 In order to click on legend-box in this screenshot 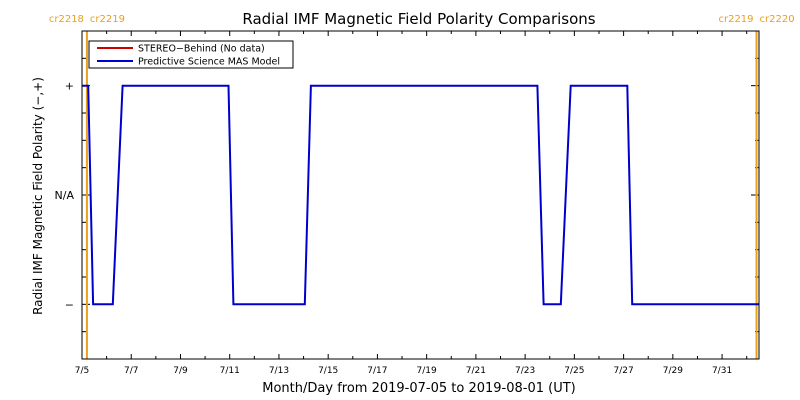, I will do `click(191, 54)`.